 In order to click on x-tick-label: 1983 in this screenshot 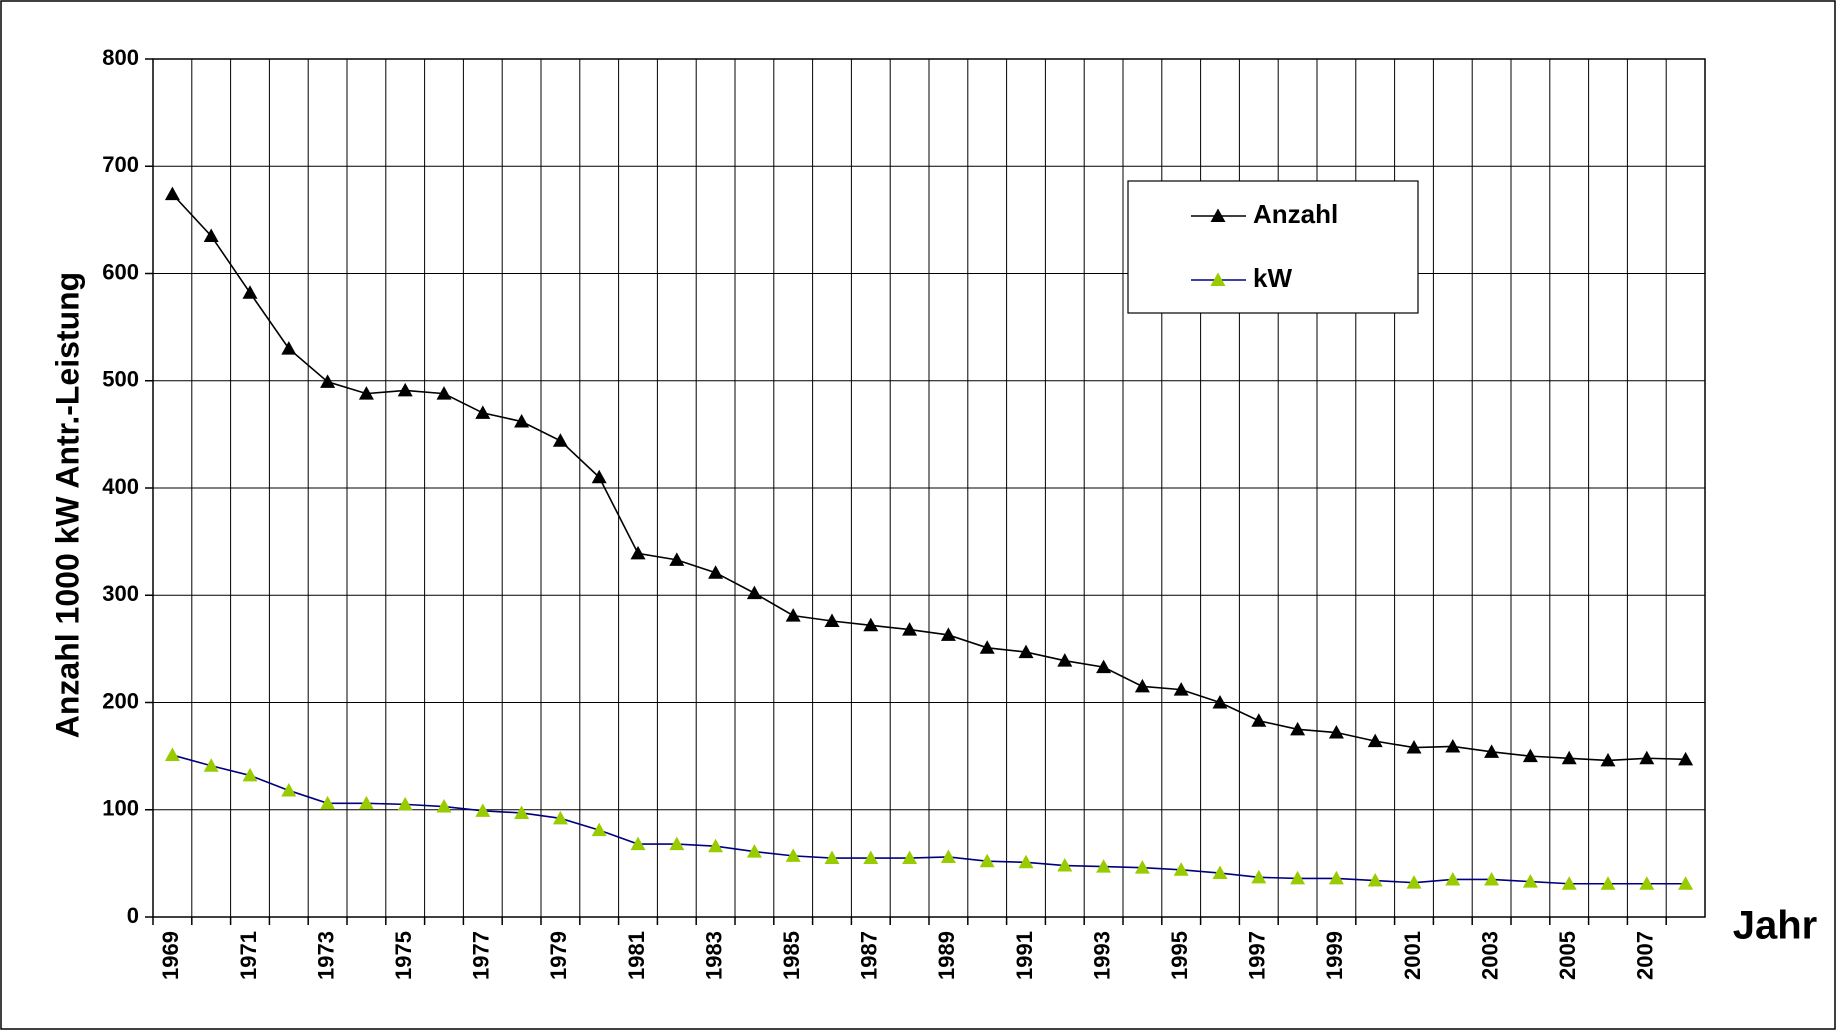, I will do `click(713, 955)`.